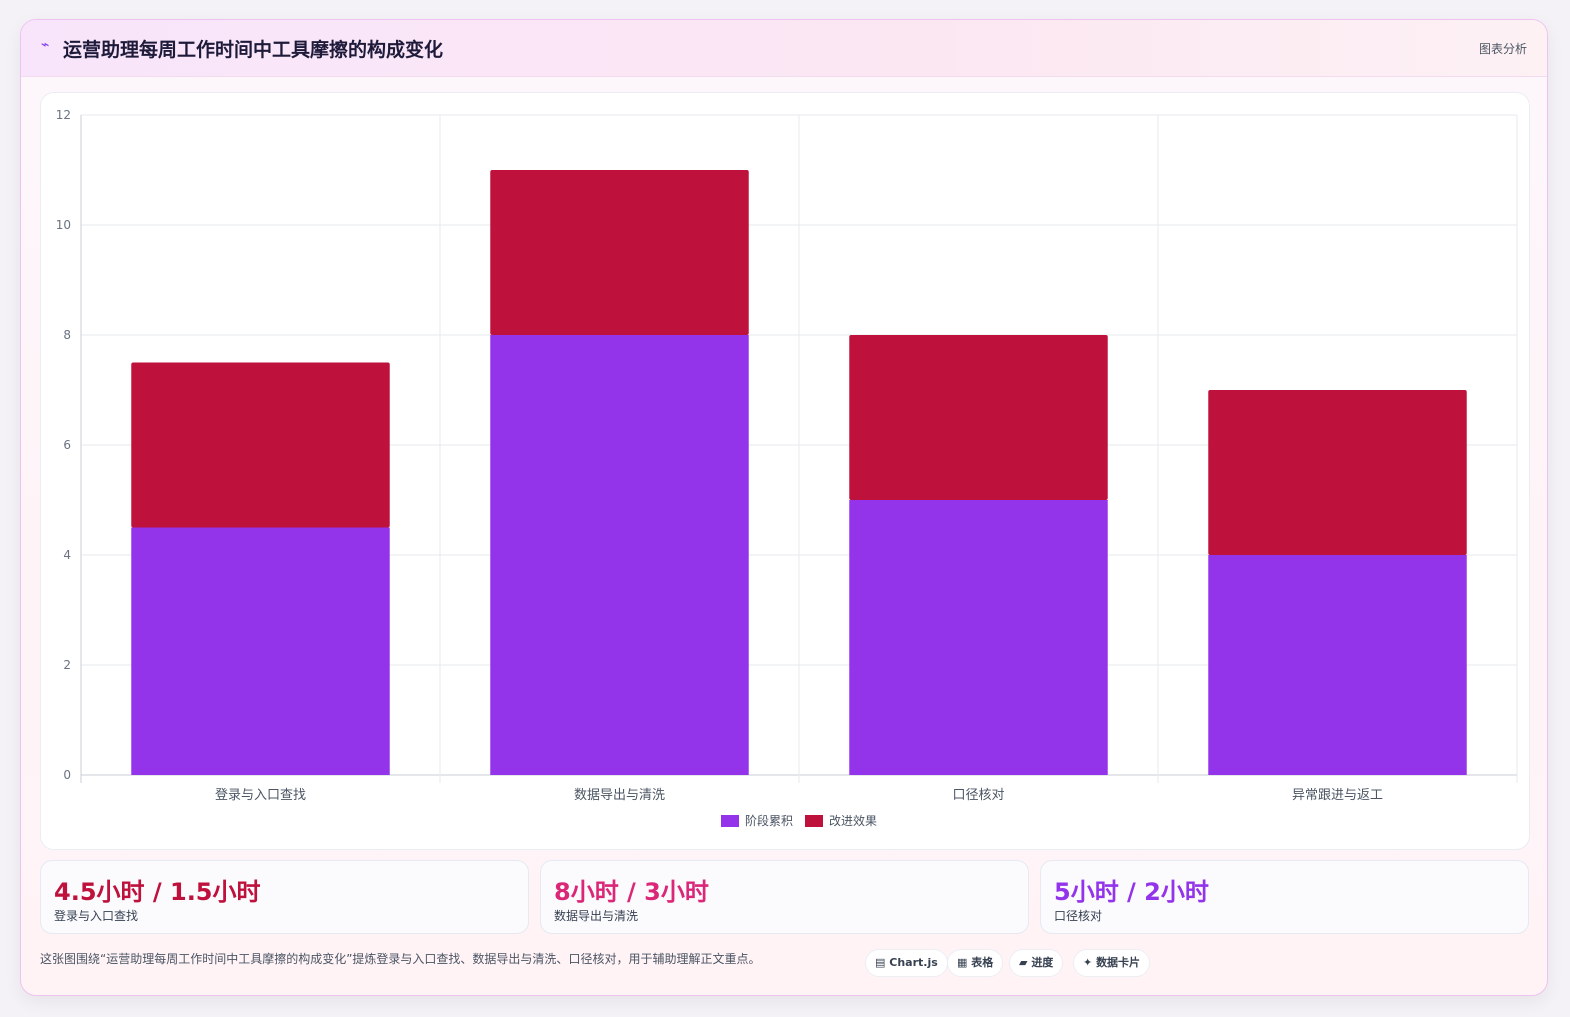 The width and height of the screenshot is (1570, 1017). What do you see at coordinates (853, 820) in the screenshot?
I see `legend-label: 改进效果` at bounding box center [853, 820].